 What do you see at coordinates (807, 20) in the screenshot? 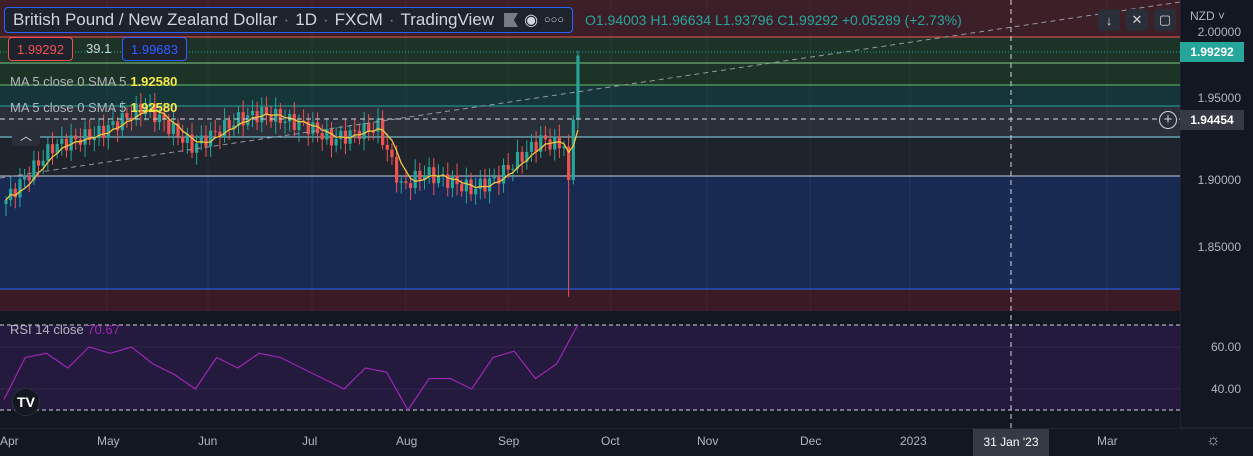
I see `close-value: C1.99292` at bounding box center [807, 20].